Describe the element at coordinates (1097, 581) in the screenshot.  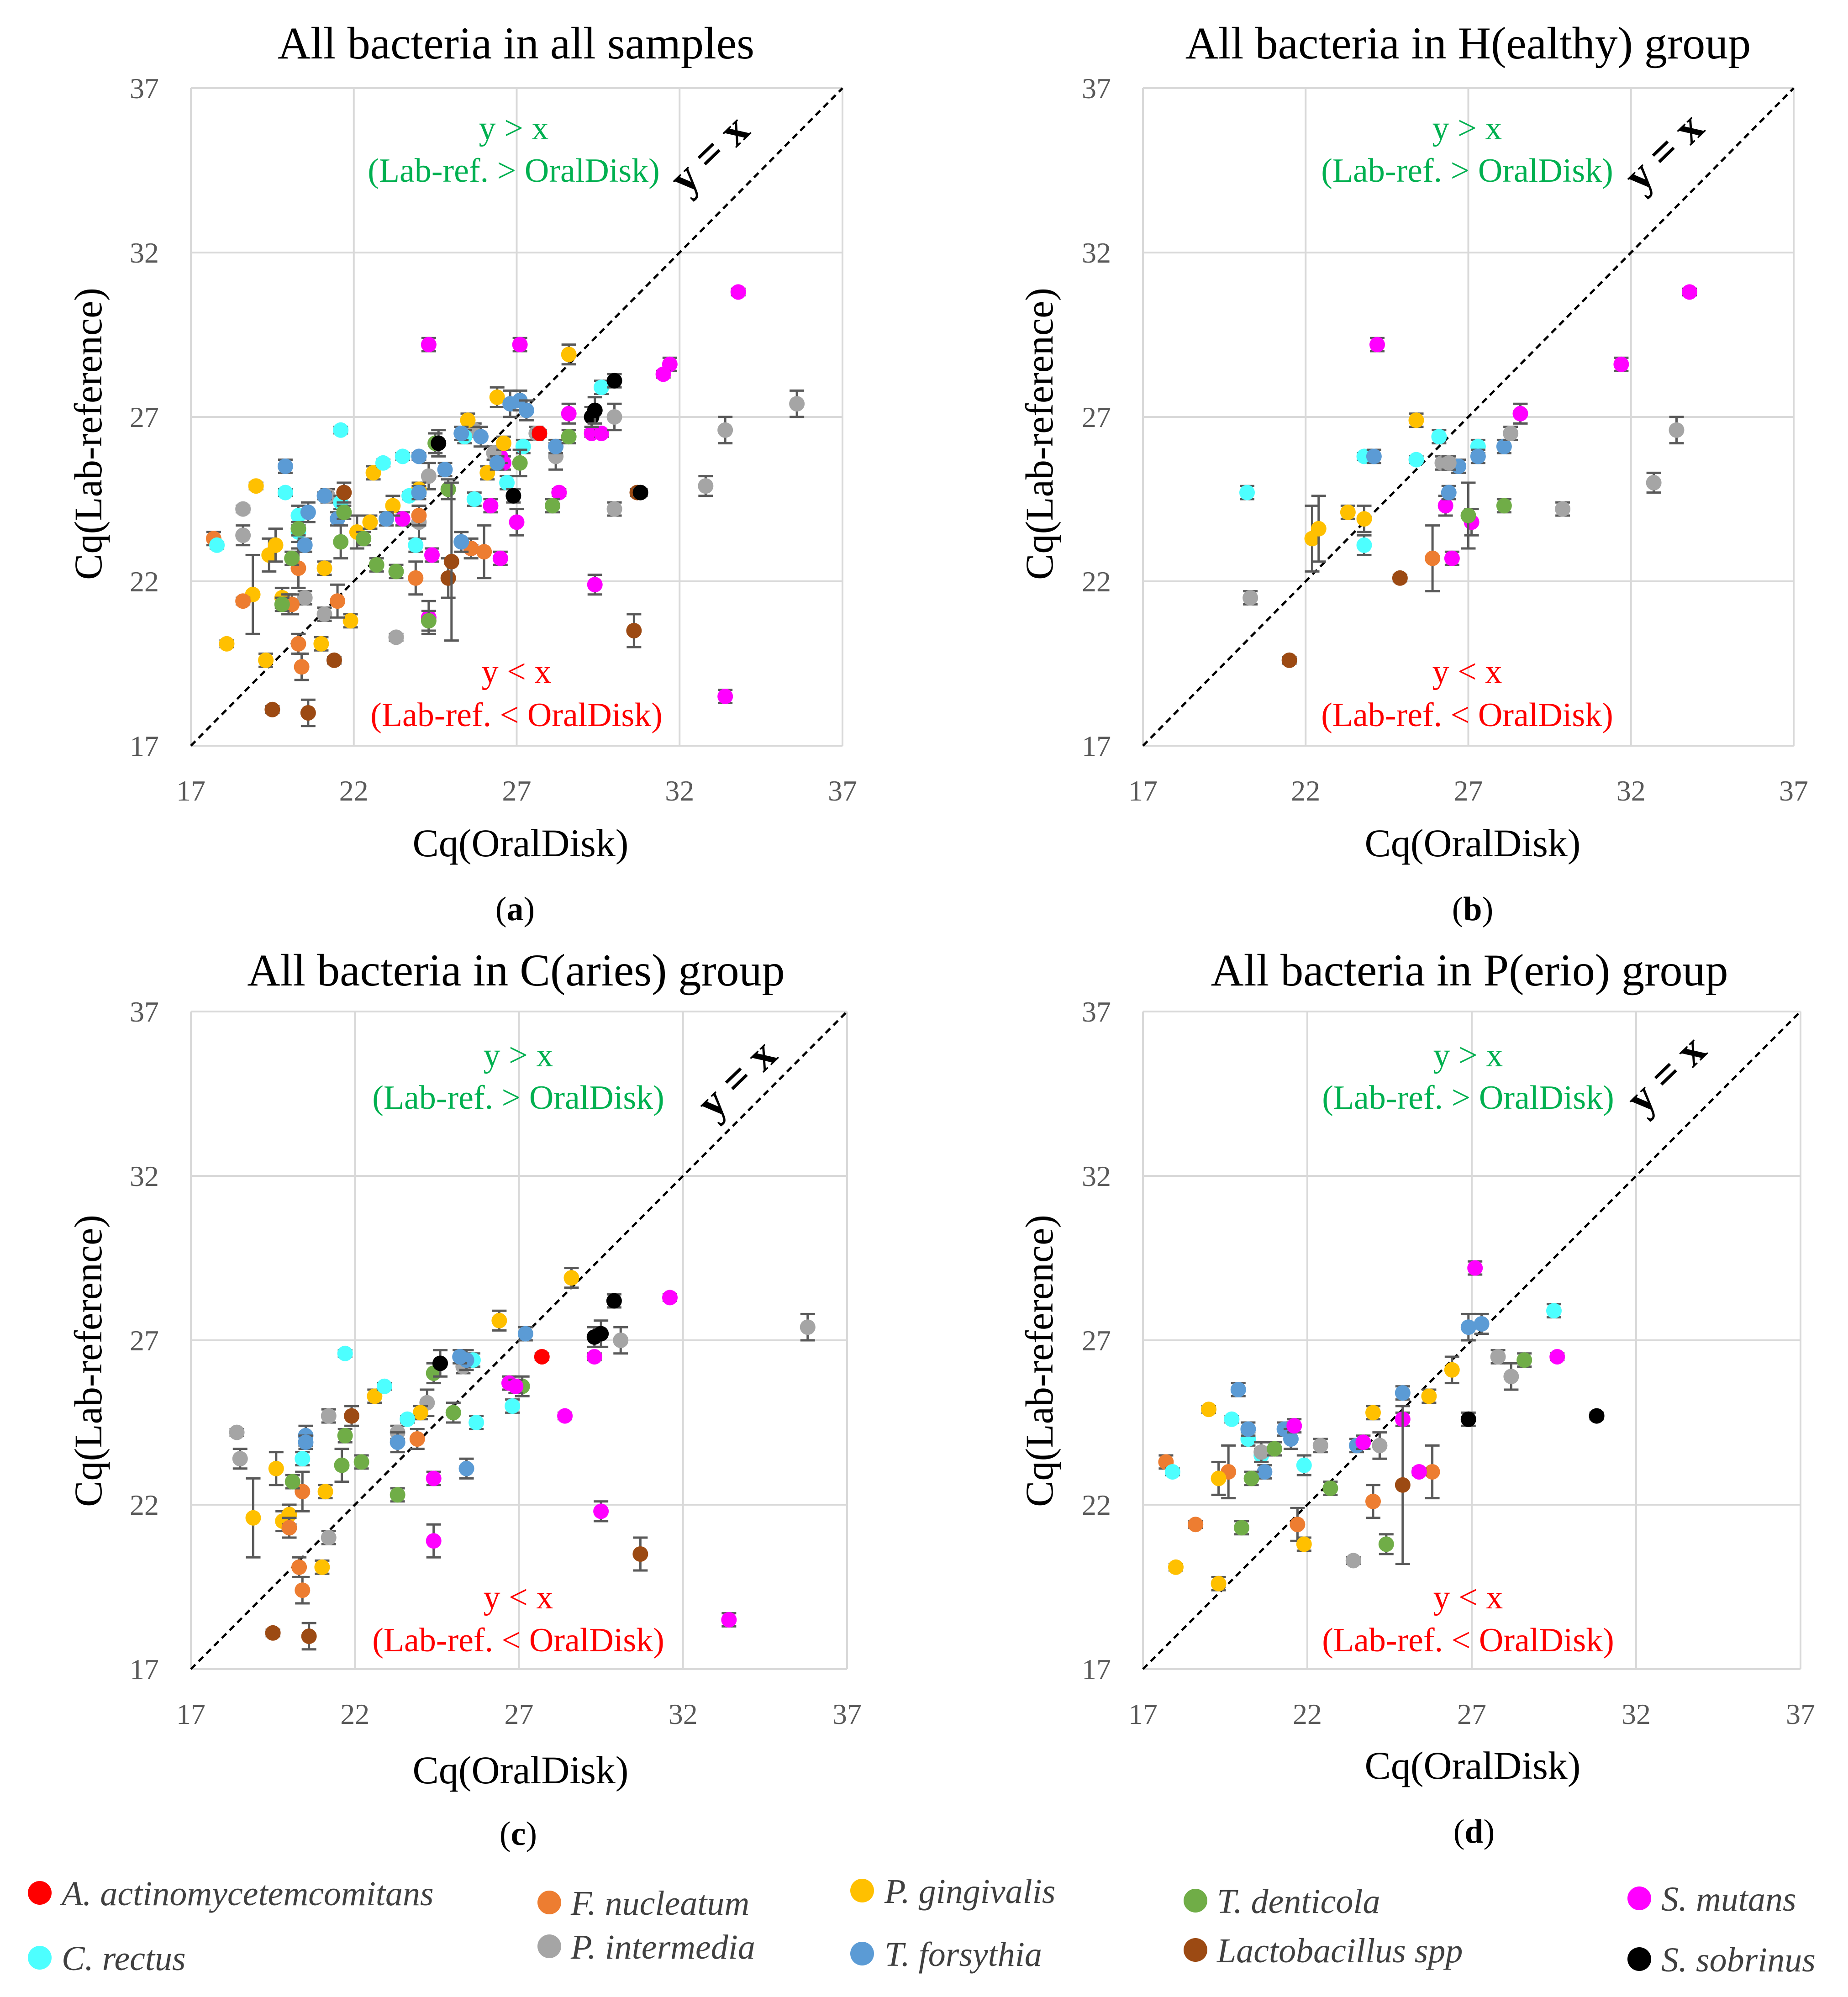
I see `panel-b-ytick: 22` at that location.